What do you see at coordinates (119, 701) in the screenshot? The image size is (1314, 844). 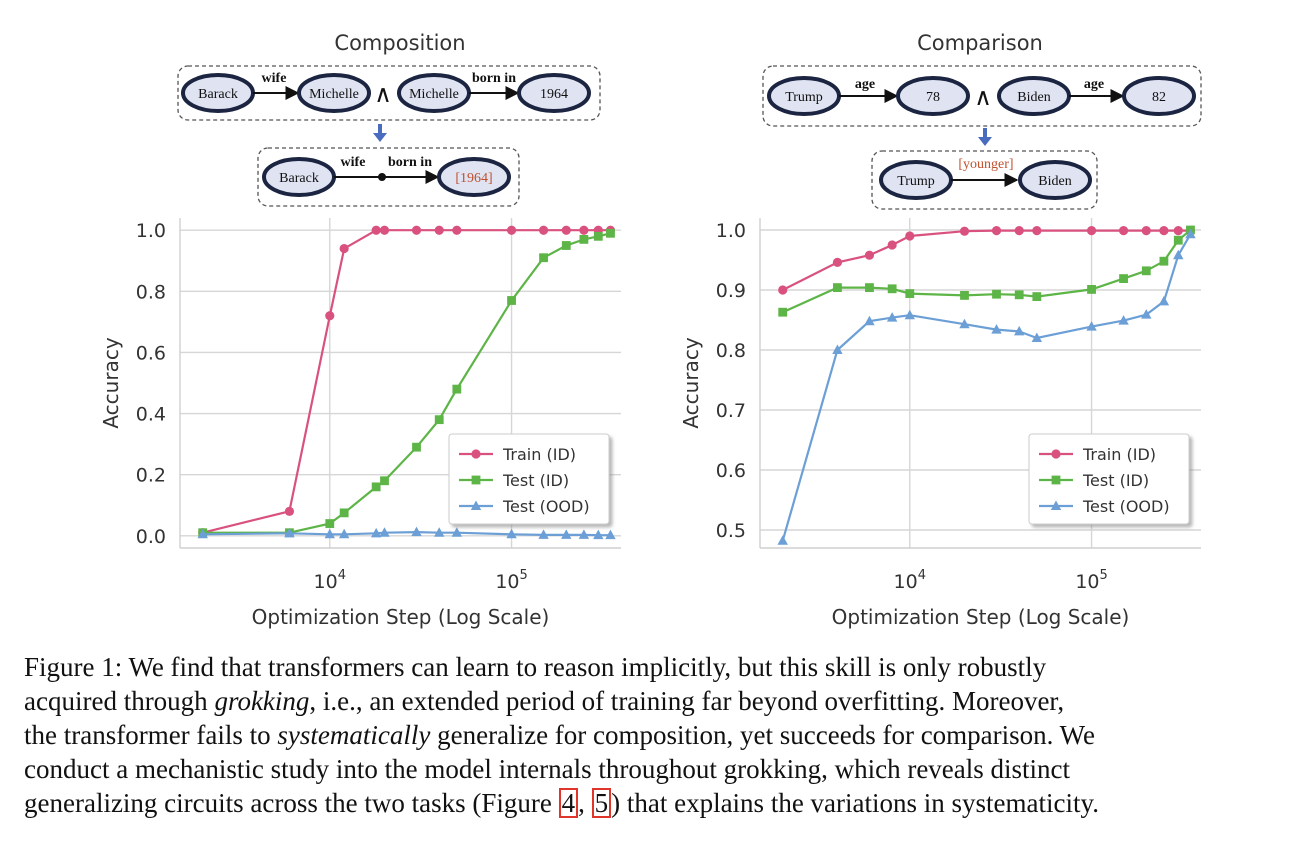 I see `caption-text: acquired through` at bounding box center [119, 701].